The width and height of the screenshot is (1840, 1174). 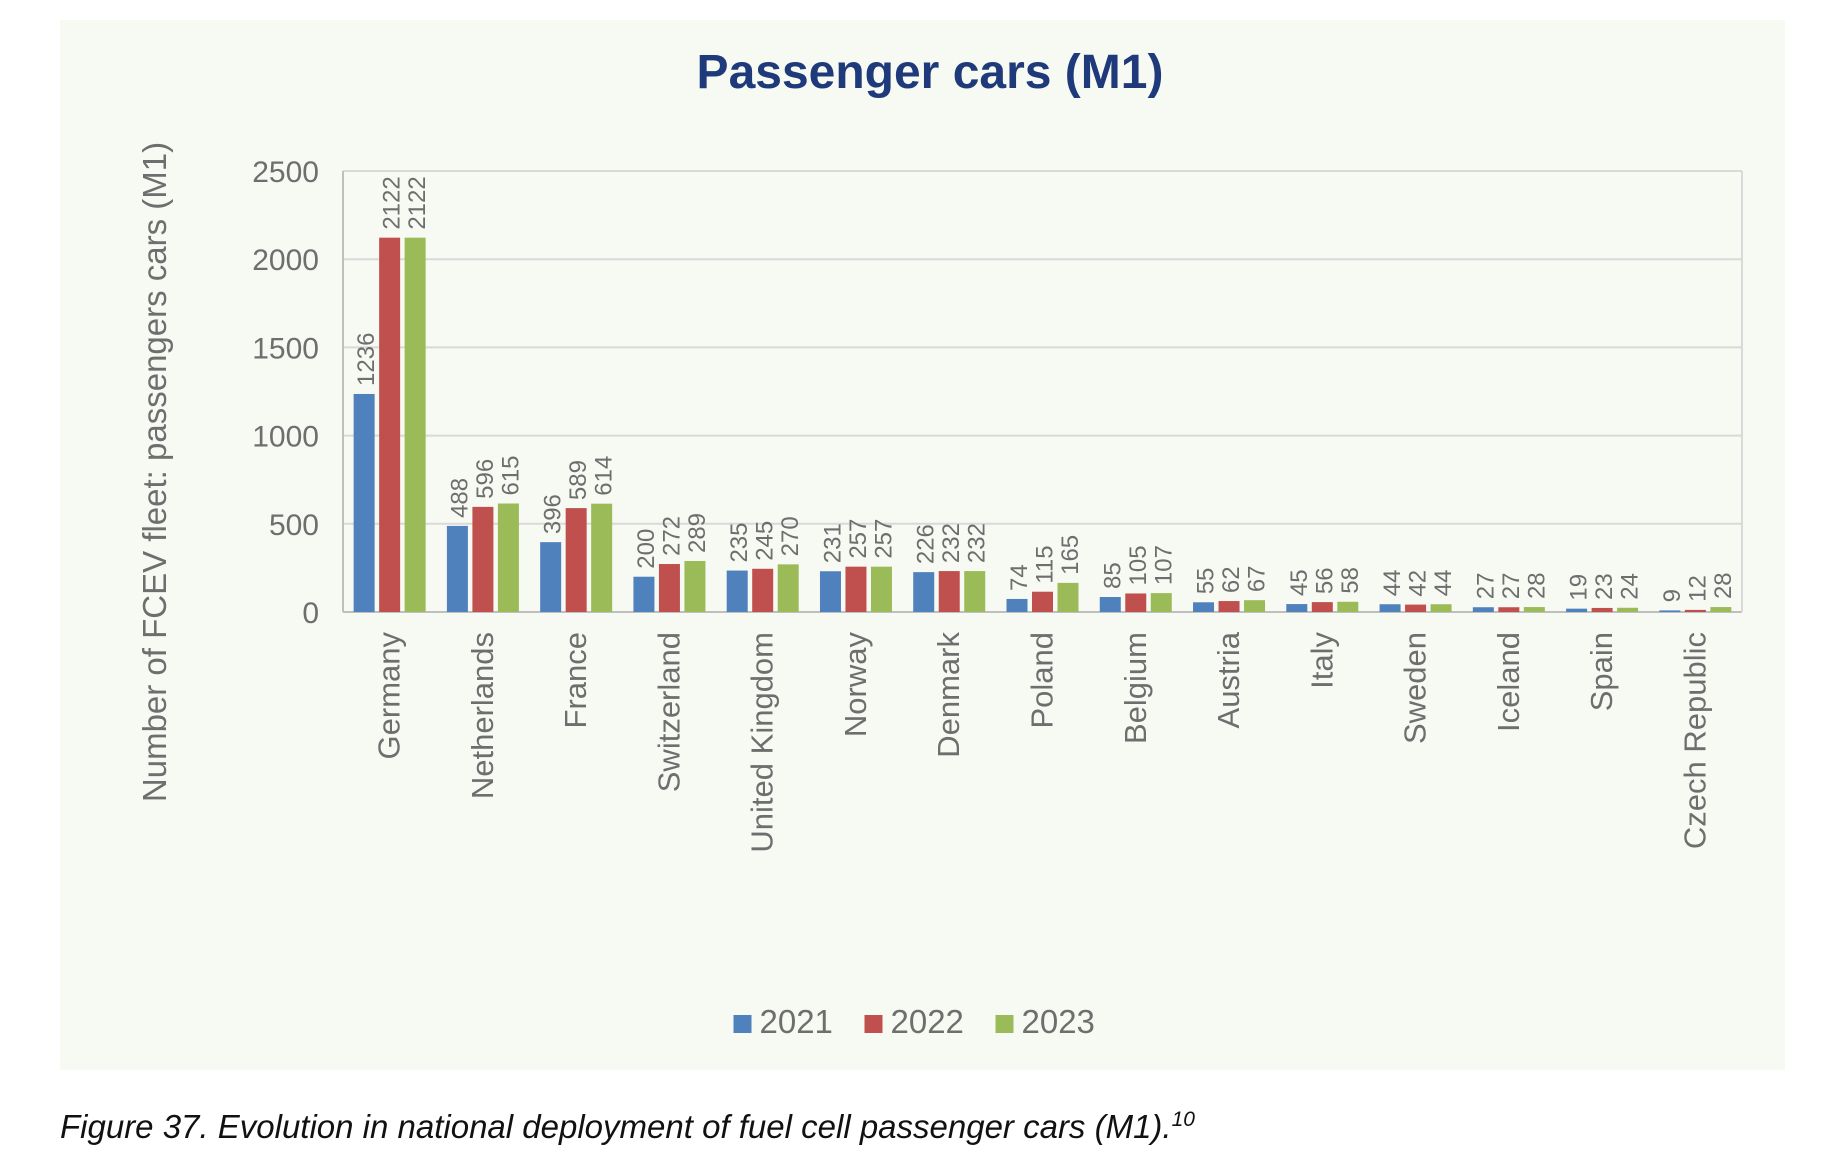 I want to click on data-label: 19, so click(x=1579, y=587).